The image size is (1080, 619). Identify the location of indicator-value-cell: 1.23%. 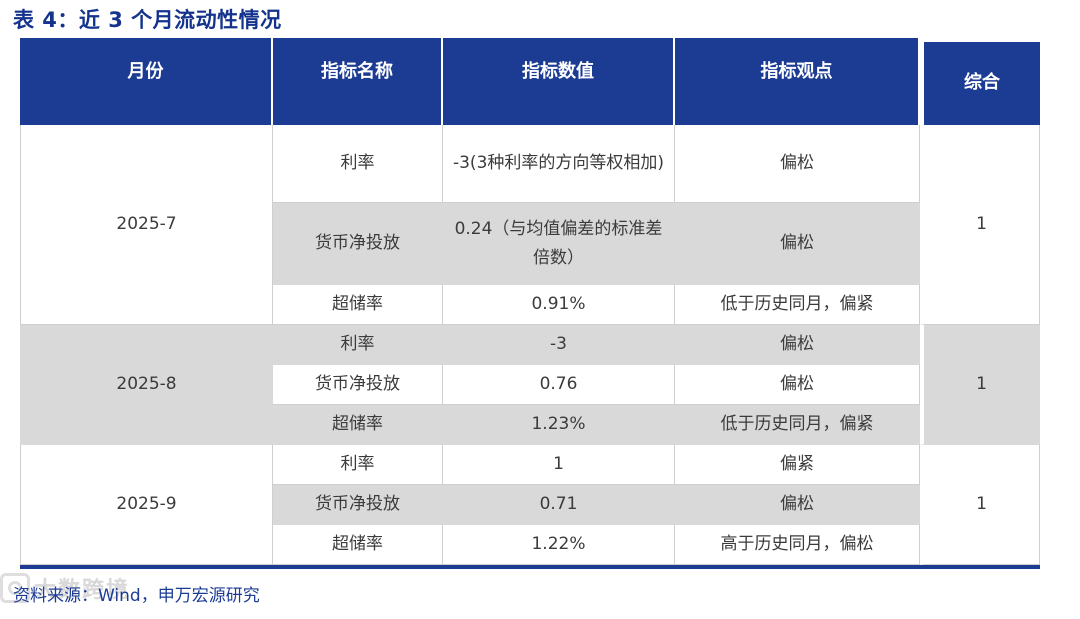
(559, 425).